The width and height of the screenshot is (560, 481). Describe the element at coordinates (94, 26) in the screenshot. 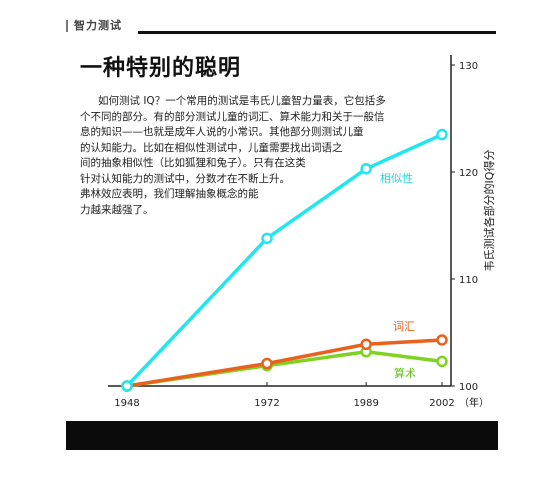

I see `section-label: 智力测试` at that location.